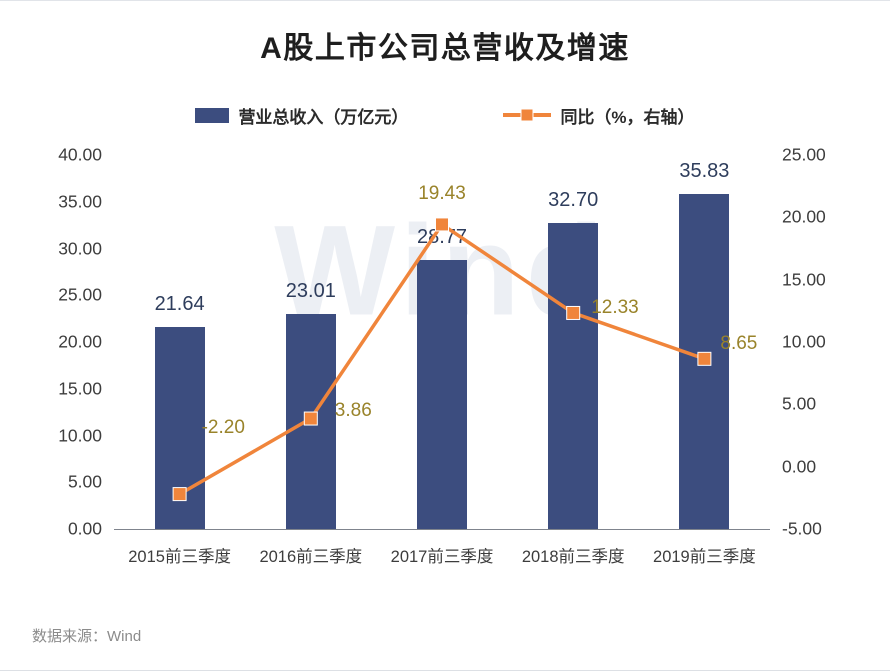  I want to click on x-axis-category-label: 2015前三季度, so click(179, 557).